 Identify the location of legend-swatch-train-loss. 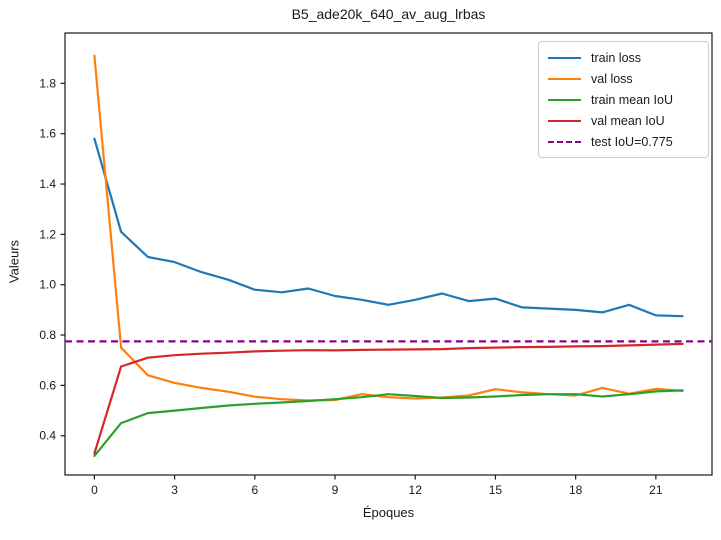
(564, 57).